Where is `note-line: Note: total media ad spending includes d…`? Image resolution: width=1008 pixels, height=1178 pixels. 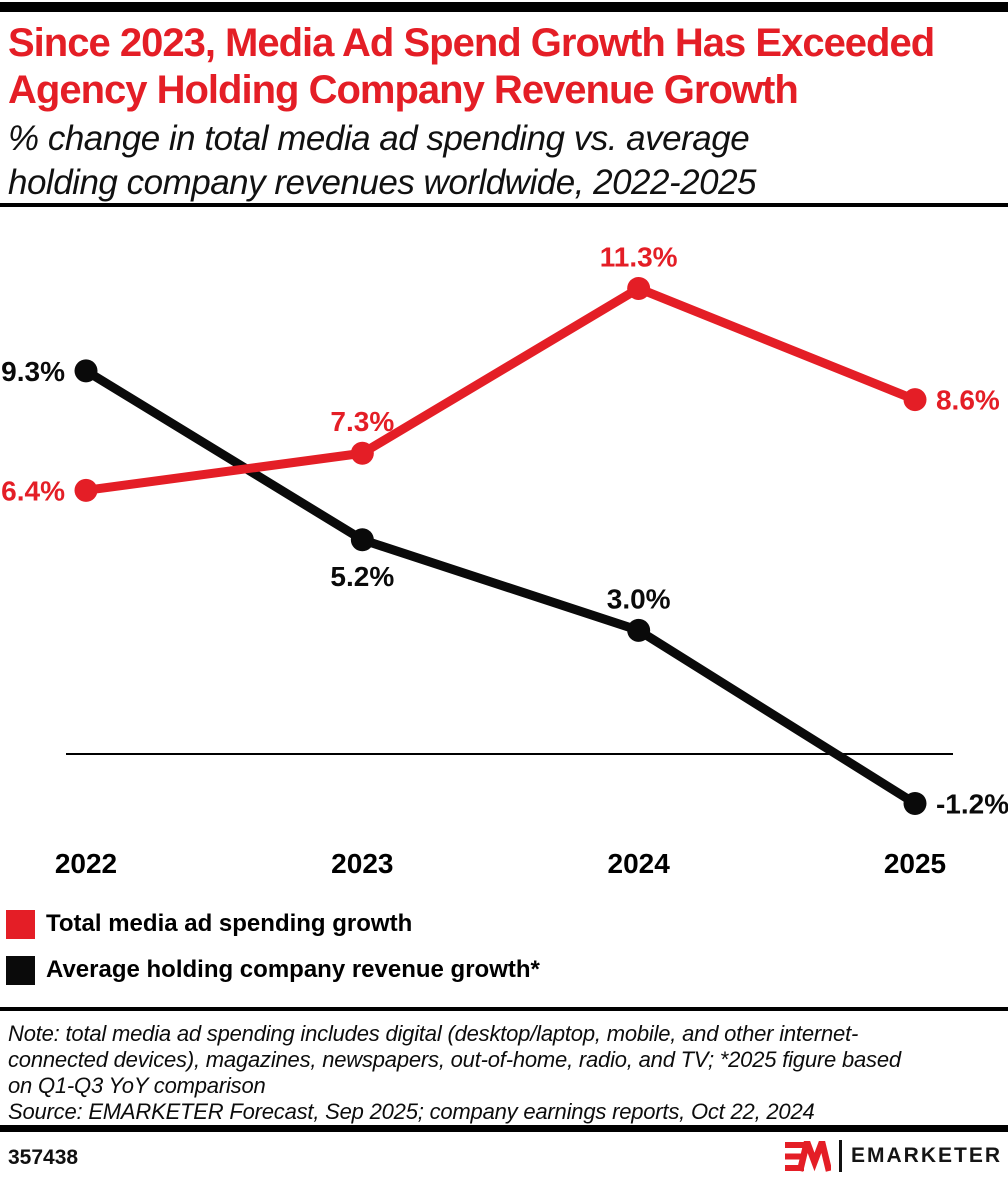
note-line: Note: total media ad spending includes d… is located at coordinates (433, 1033).